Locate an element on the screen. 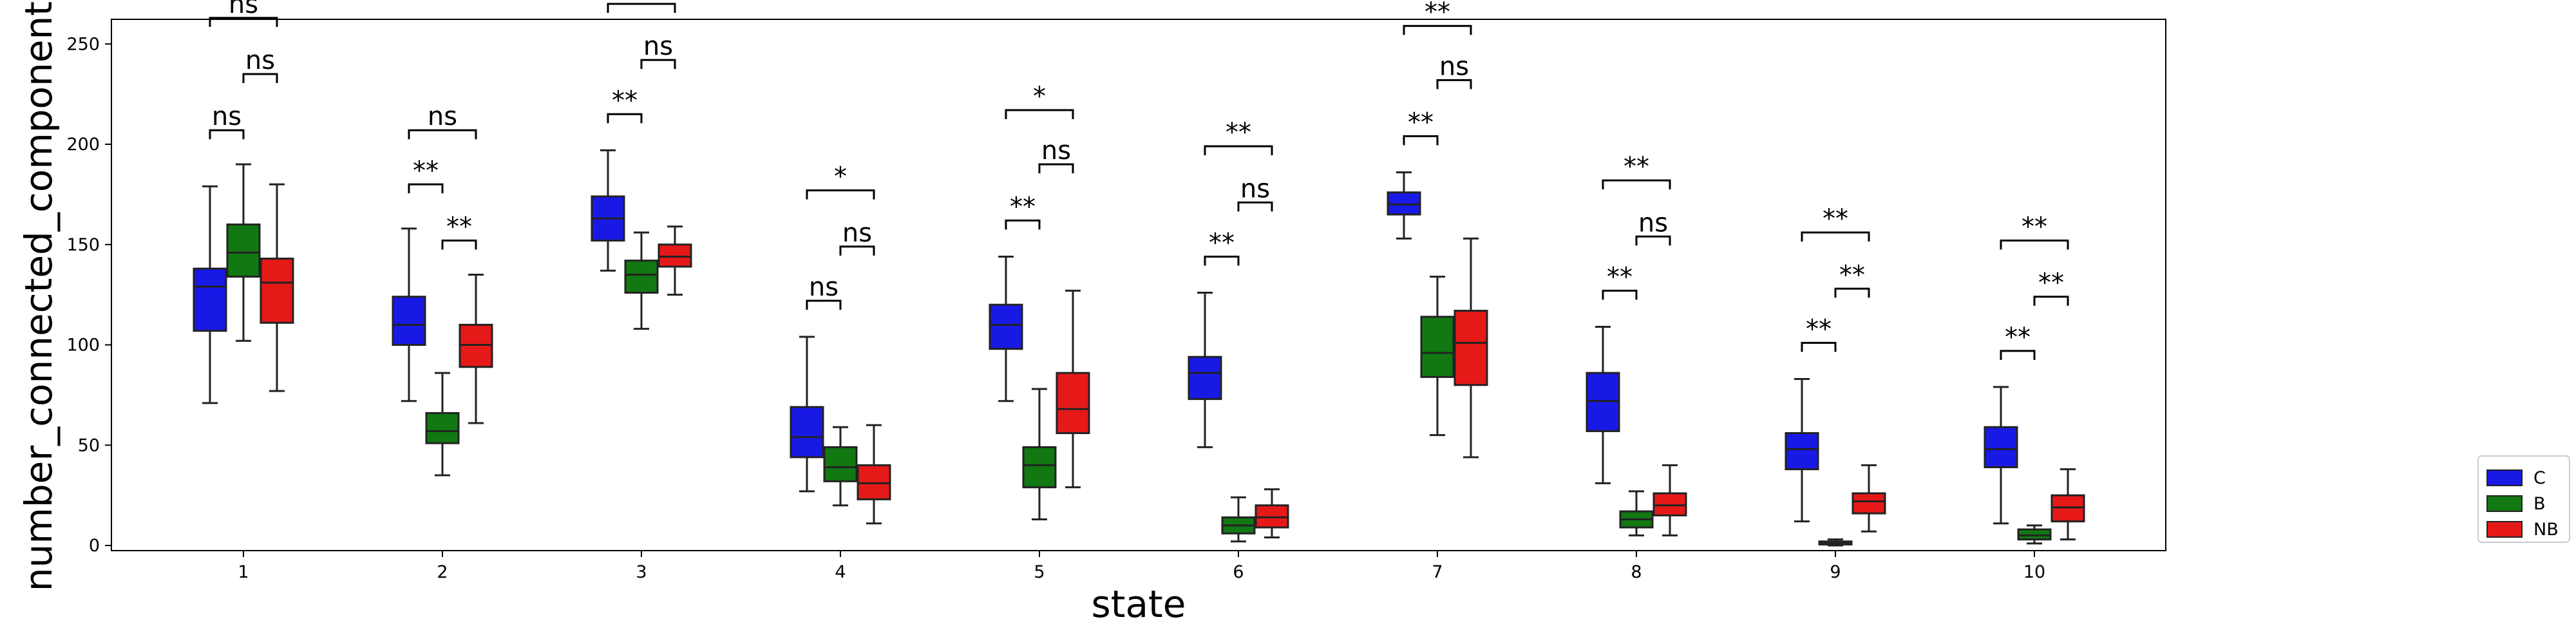 Image resolution: width=2576 pixels, height=644 pixels. x-axis: 1 2 3 4 5 6 7 8 9 10 is located at coordinates (1141, 566).